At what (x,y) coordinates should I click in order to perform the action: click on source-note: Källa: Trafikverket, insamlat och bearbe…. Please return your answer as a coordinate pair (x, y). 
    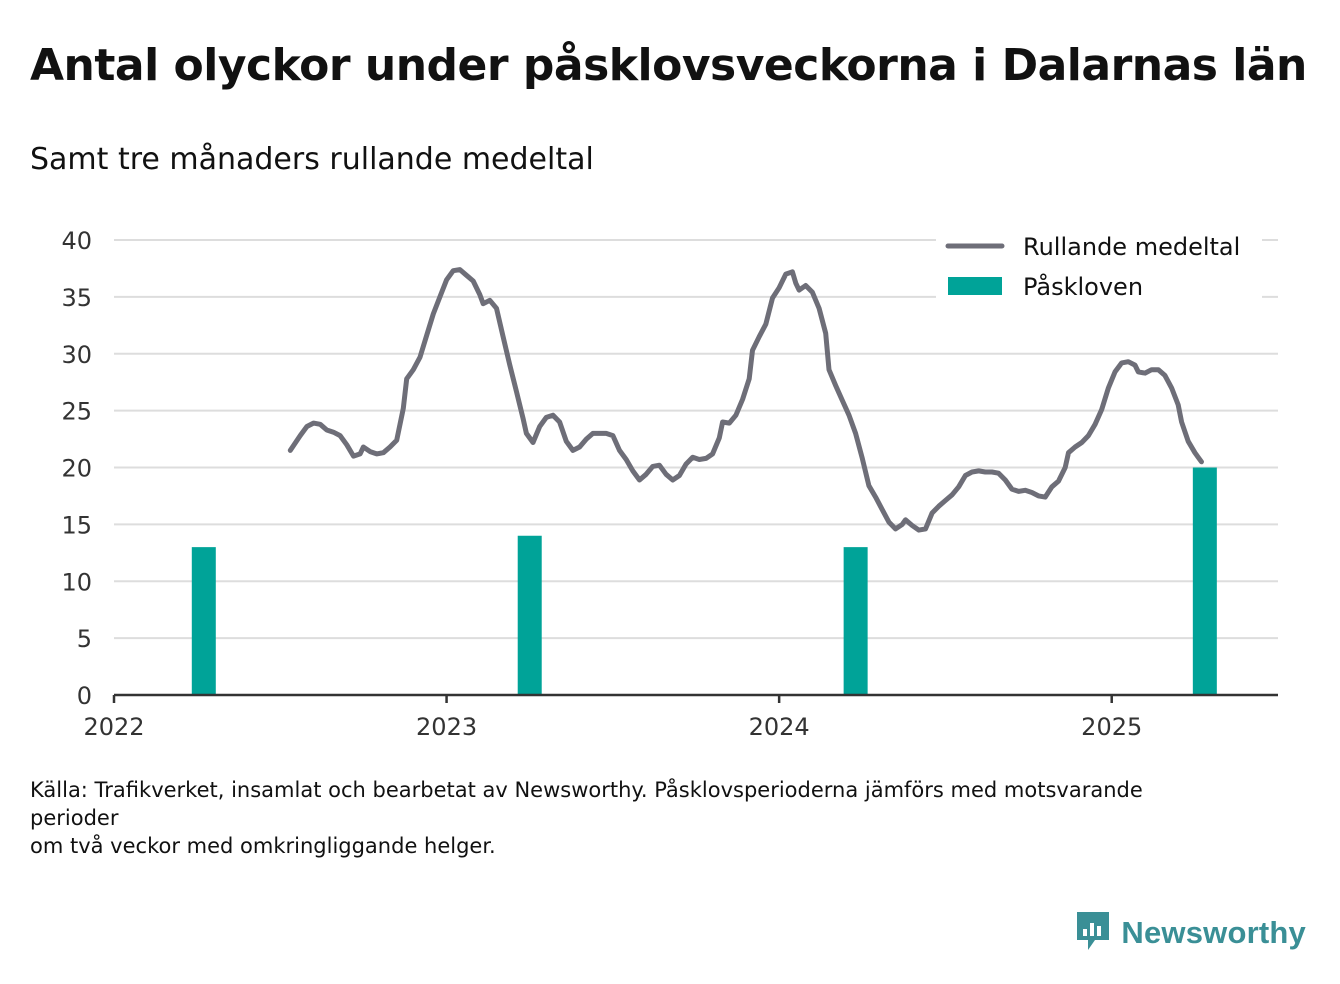
    Looking at the image, I should click on (630, 818).